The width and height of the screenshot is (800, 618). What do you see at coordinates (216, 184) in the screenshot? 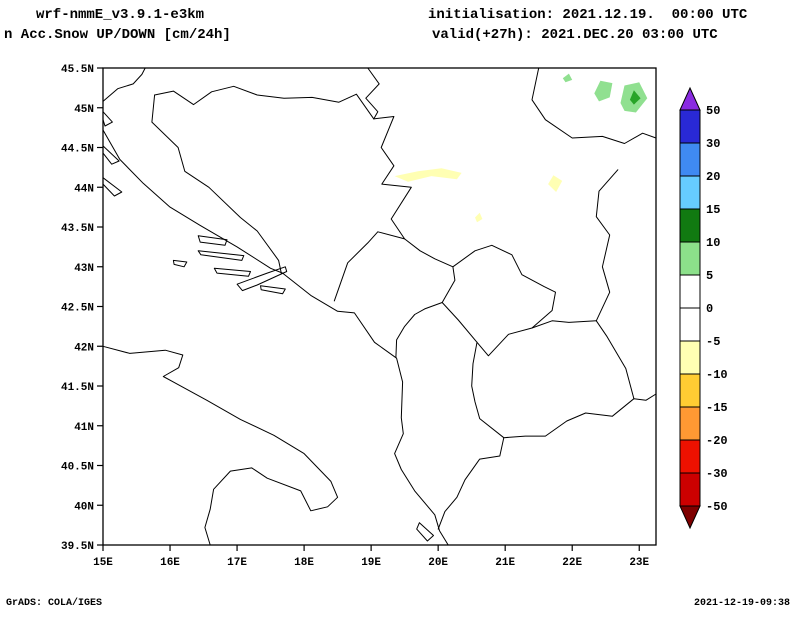
I see `border-croatia-bosnia-west` at bounding box center [216, 184].